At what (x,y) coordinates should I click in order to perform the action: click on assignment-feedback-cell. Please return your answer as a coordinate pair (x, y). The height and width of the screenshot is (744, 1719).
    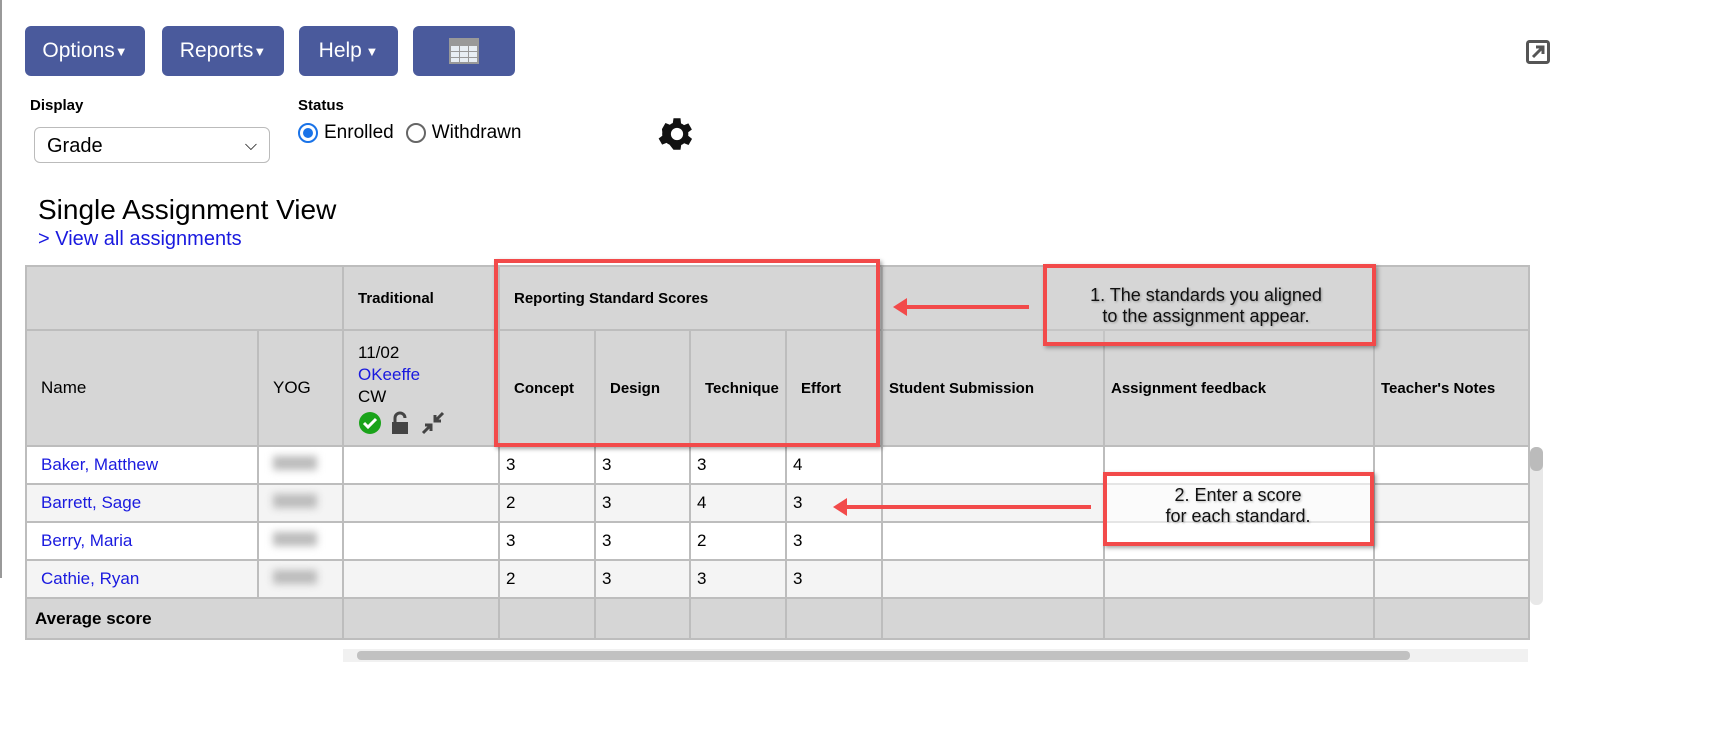
    Looking at the image, I should click on (1239, 579).